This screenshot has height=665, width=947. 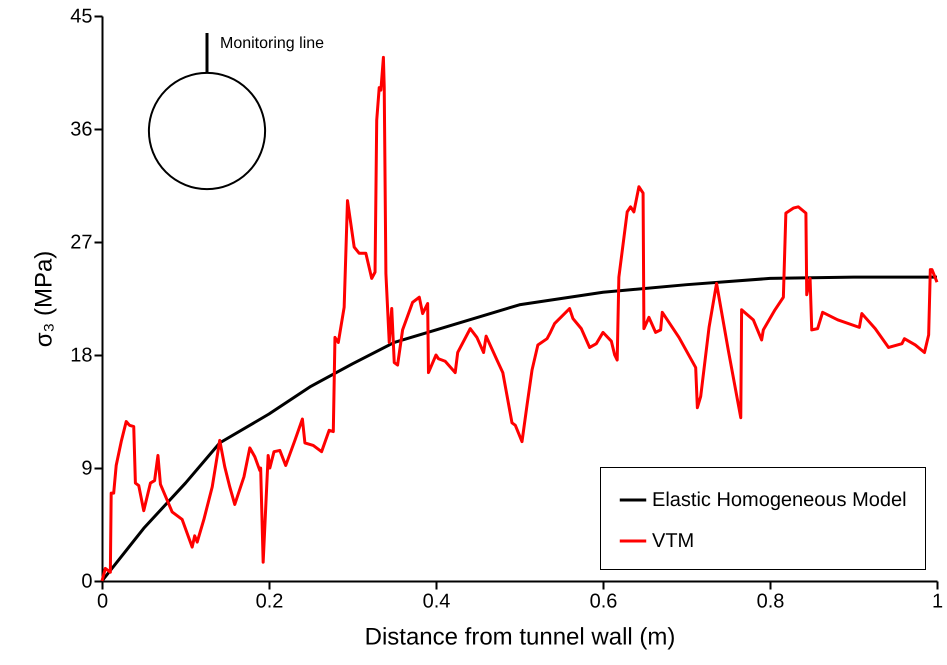 What do you see at coordinates (81, 17) in the screenshot?
I see `y-tick-label: 45` at bounding box center [81, 17].